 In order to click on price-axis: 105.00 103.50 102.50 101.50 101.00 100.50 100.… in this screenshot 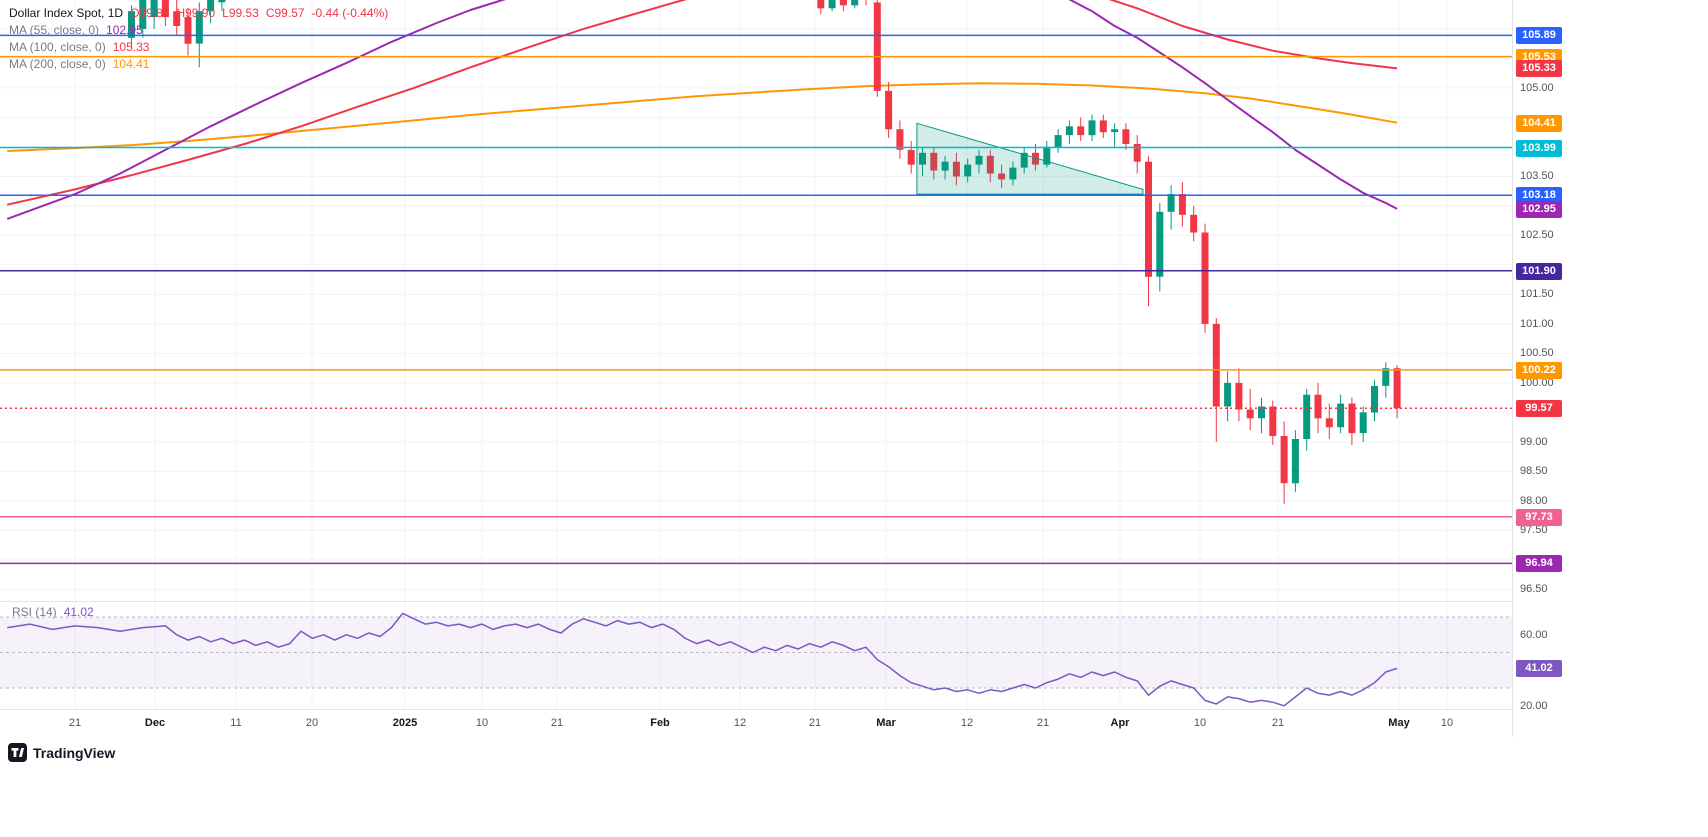, I will do `click(1610, 368)`.